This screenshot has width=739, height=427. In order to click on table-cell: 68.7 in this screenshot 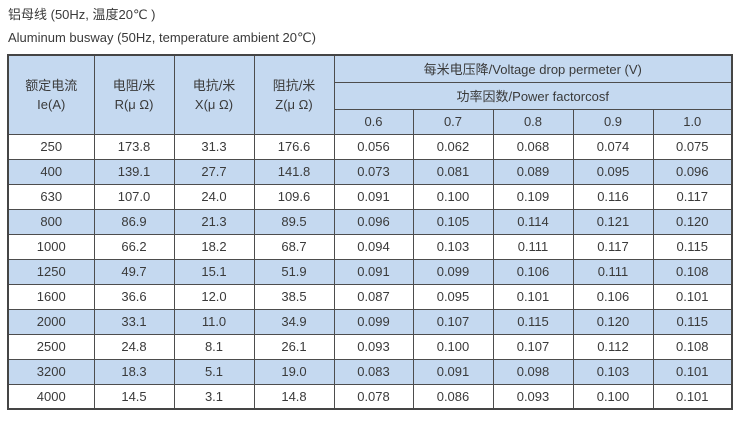, I will do `click(294, 246)`.